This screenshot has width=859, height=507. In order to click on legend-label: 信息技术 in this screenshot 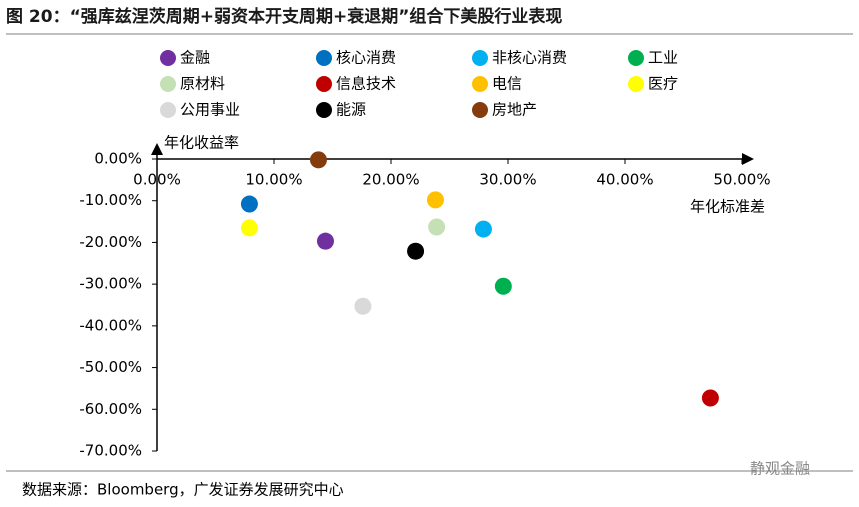, I will do `click(366, 84)`.